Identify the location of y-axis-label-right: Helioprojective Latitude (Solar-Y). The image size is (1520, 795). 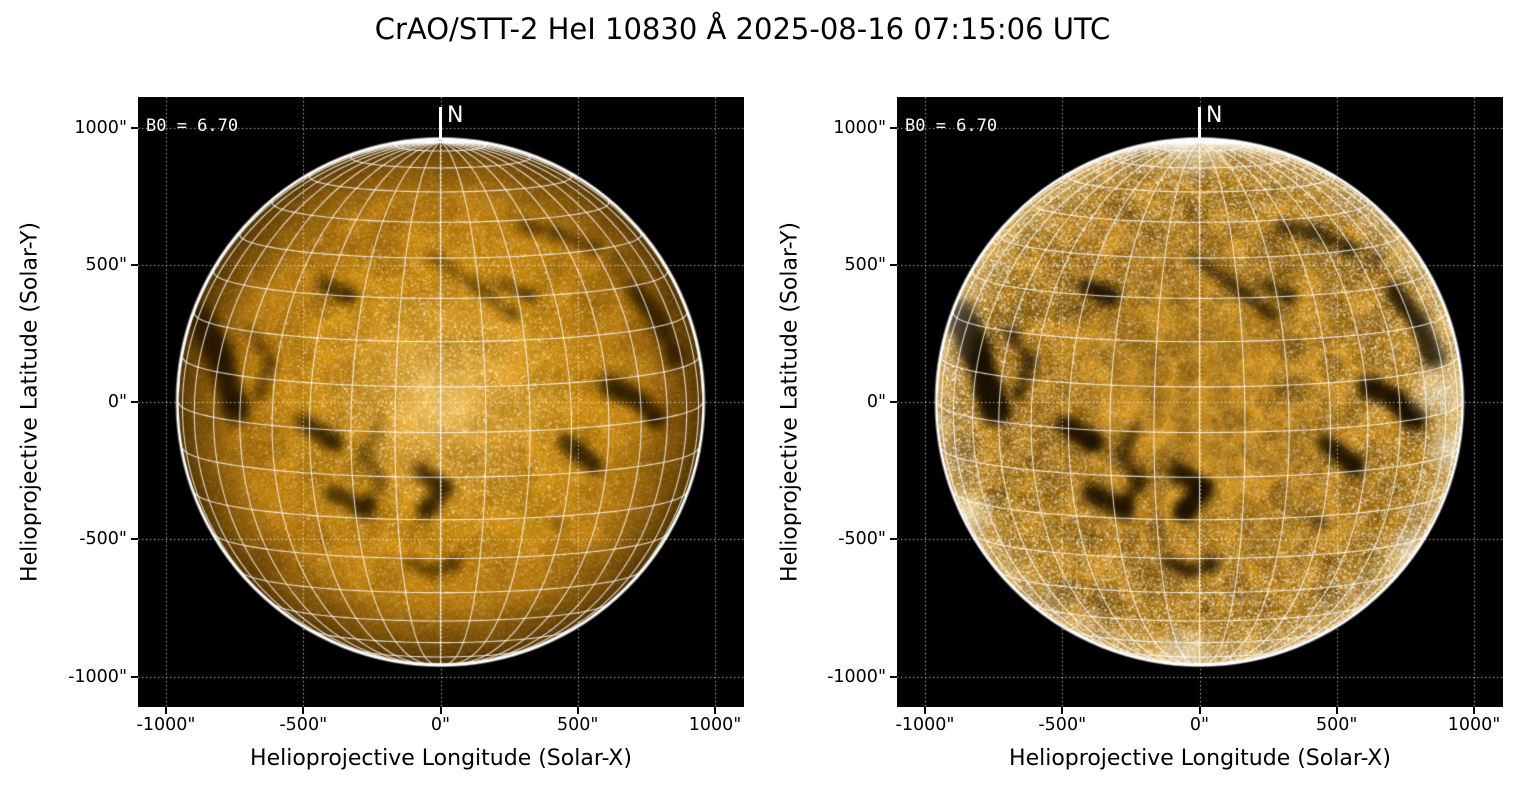
(790, 402).